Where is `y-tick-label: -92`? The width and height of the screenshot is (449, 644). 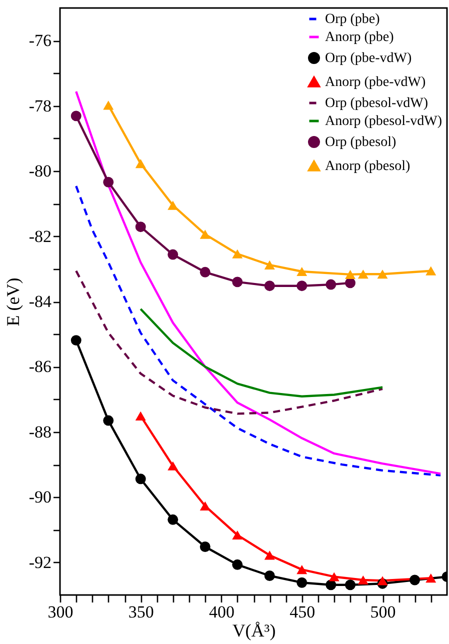 y-tick-label: -92 is located at coordinates (40, 562).